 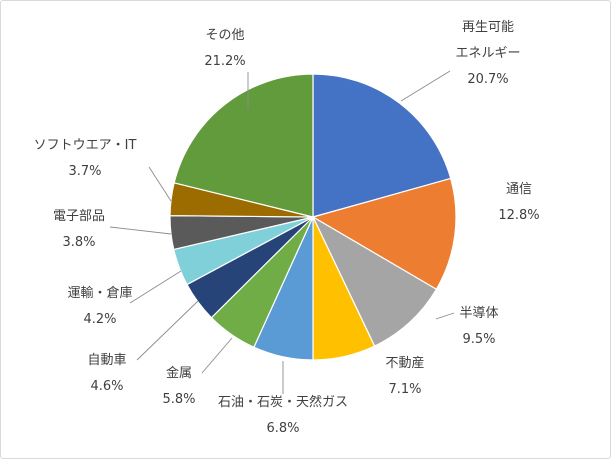 What do you see at coordinates (404, 389) in the screenshot?
I see `slice-value-label: 7.1%` at bounding box center [404, 389].